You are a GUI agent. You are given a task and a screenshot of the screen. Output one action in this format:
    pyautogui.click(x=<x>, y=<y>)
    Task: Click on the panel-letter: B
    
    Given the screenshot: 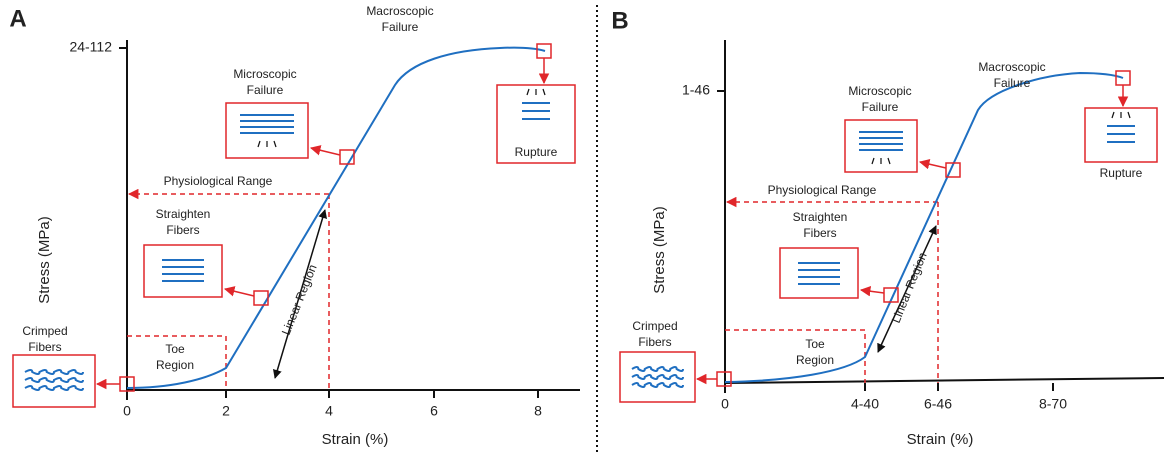 What is the action you would take?
    pyautogui.click(x=619, y=20)
    